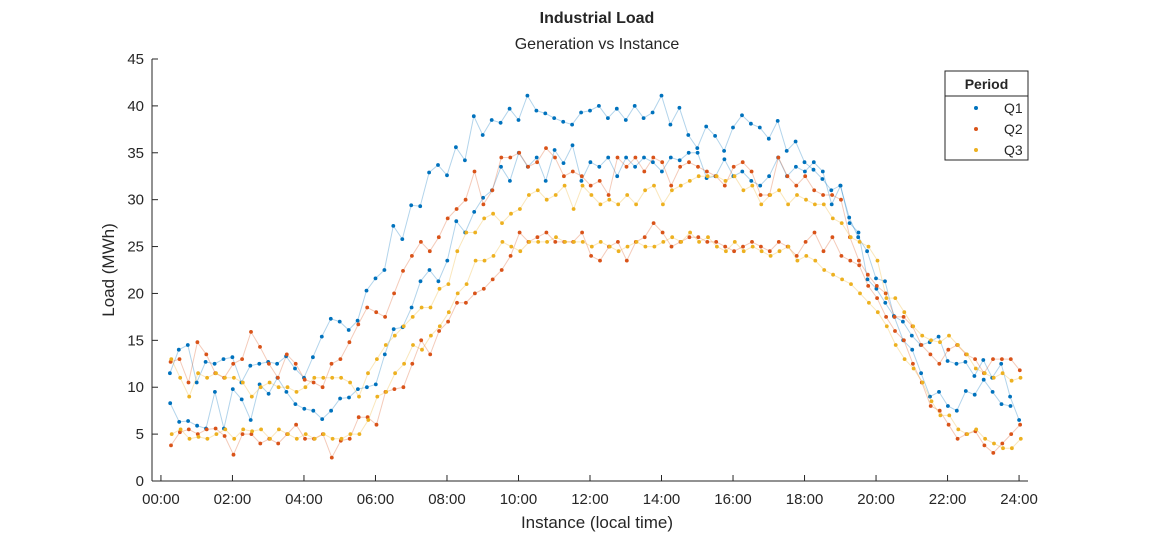 This screenshot has width=1152, height=545. Describe the element at coordinates (135, 247) in the screenshot. I see `y-tick-label: 25` at that location.